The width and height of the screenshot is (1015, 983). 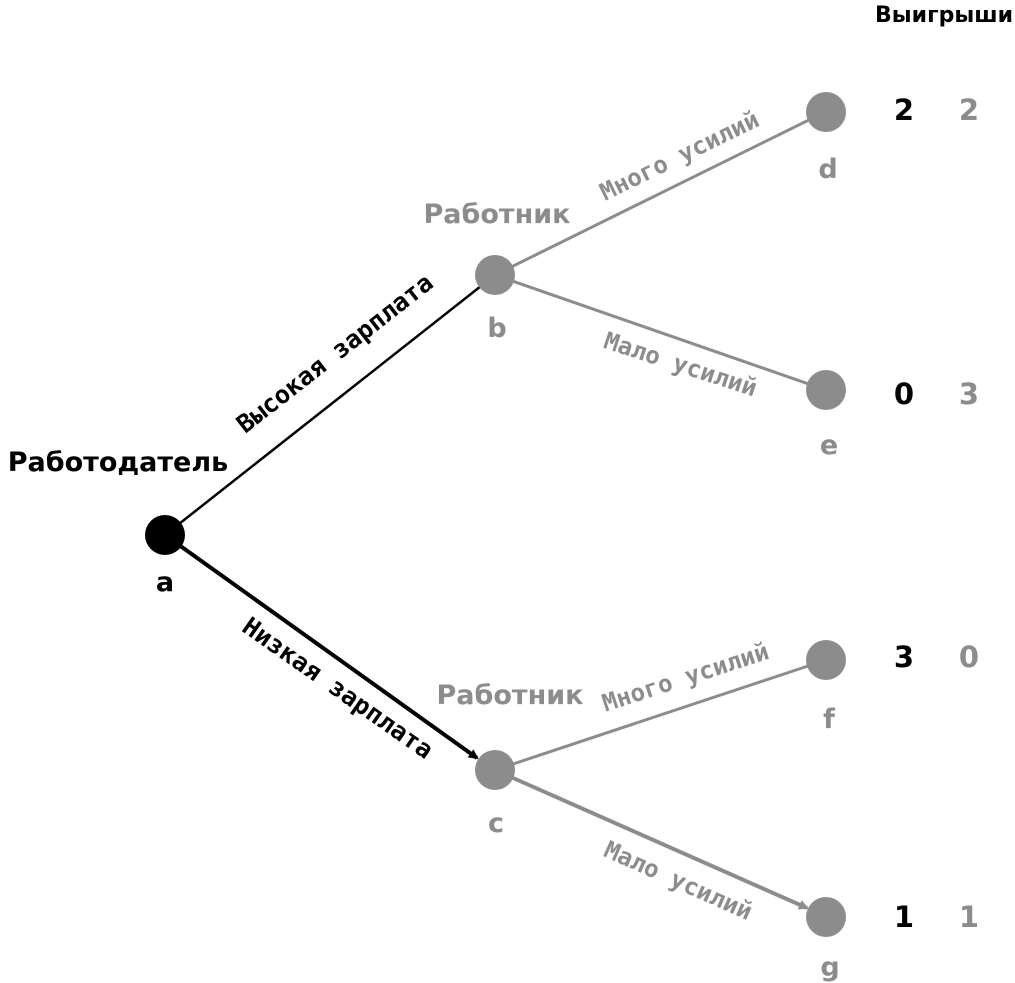 I want to click on player-label-worker-top: Работник, so click(x=497, y=214).